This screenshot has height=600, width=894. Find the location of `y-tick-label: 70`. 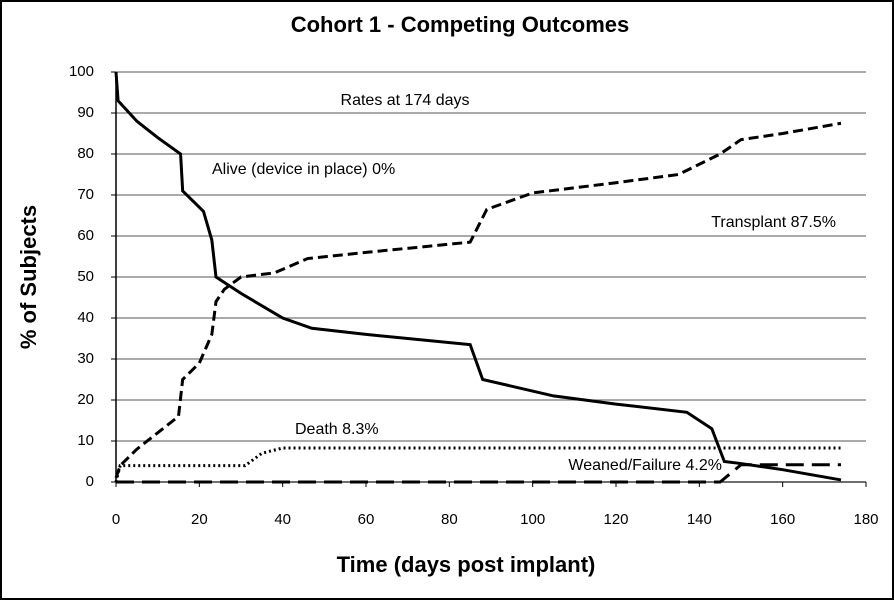

y-tick-label: 70 is located at coordinates (85, 194).